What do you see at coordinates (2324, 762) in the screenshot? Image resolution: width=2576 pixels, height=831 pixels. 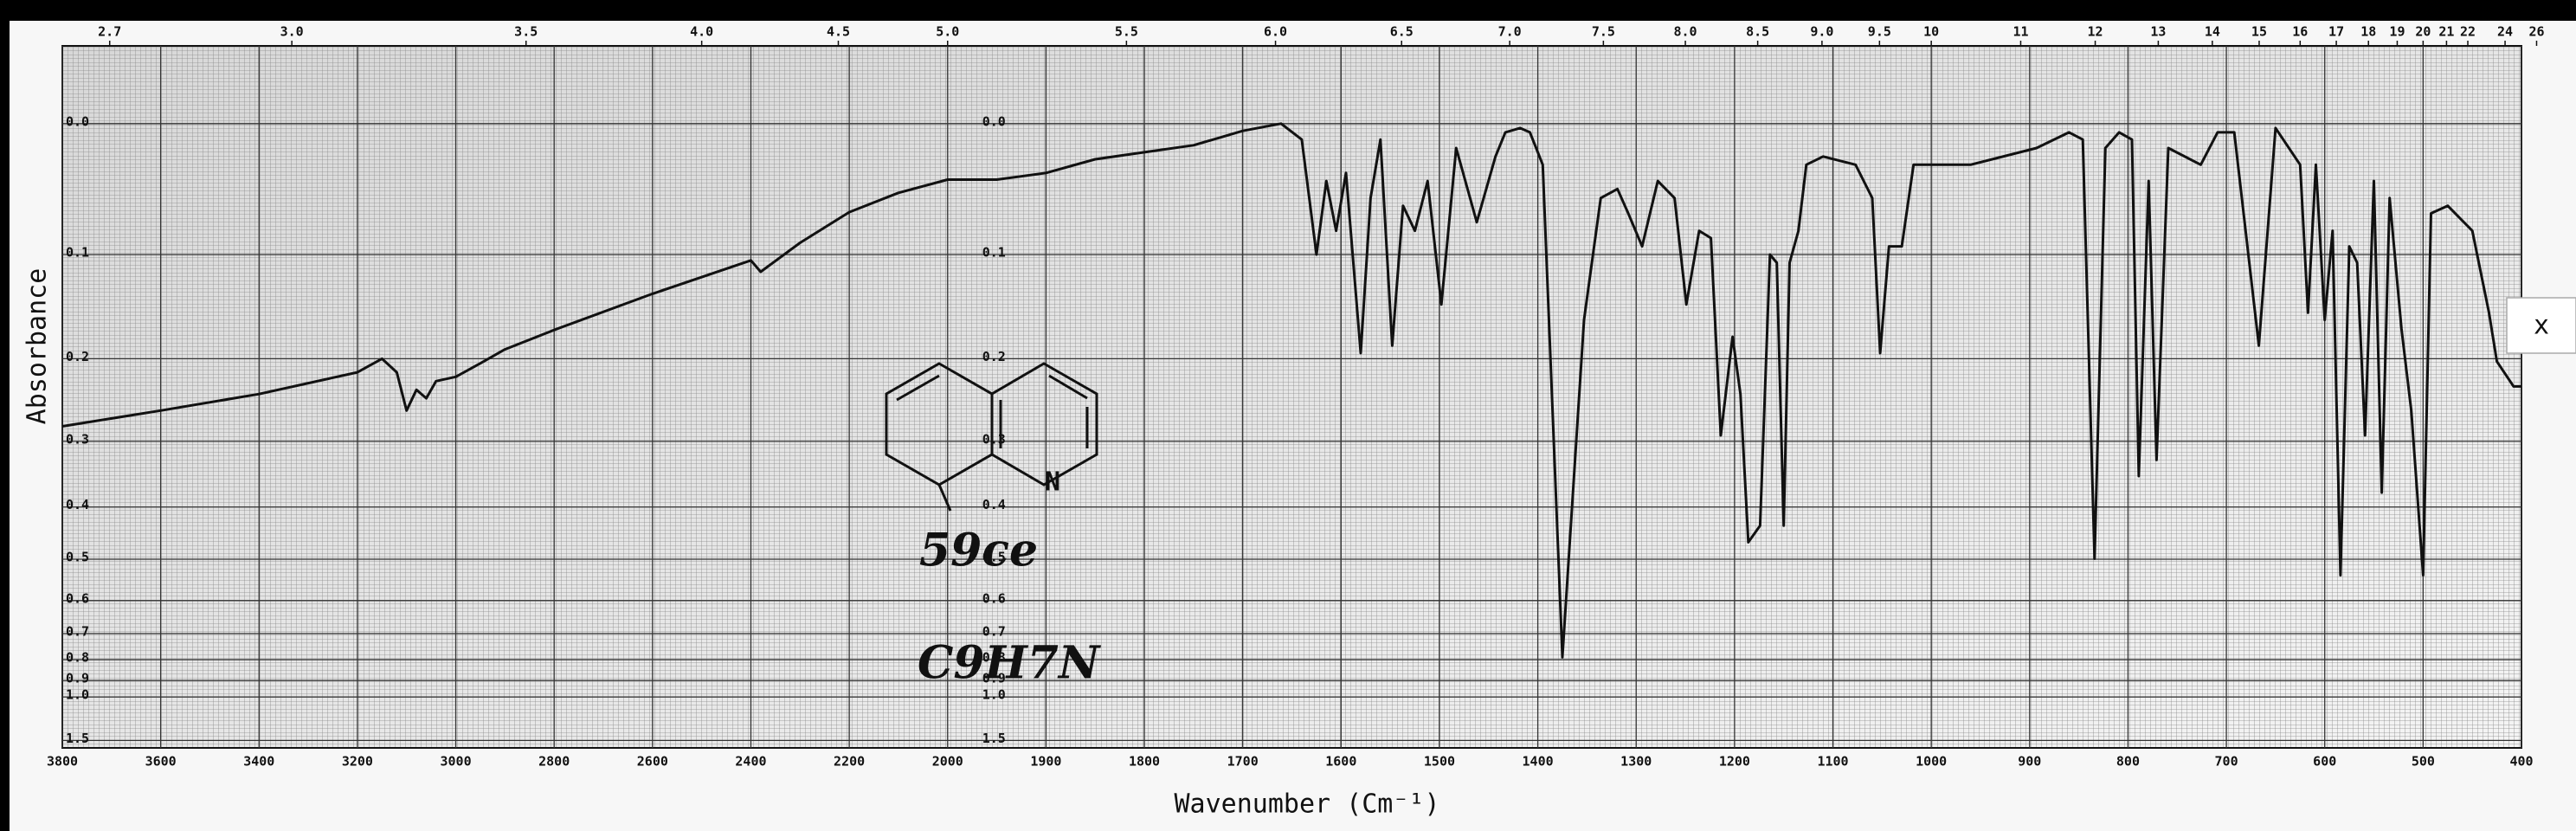 I see `x-tick-label: 600` at bounding box center [2324, 762].